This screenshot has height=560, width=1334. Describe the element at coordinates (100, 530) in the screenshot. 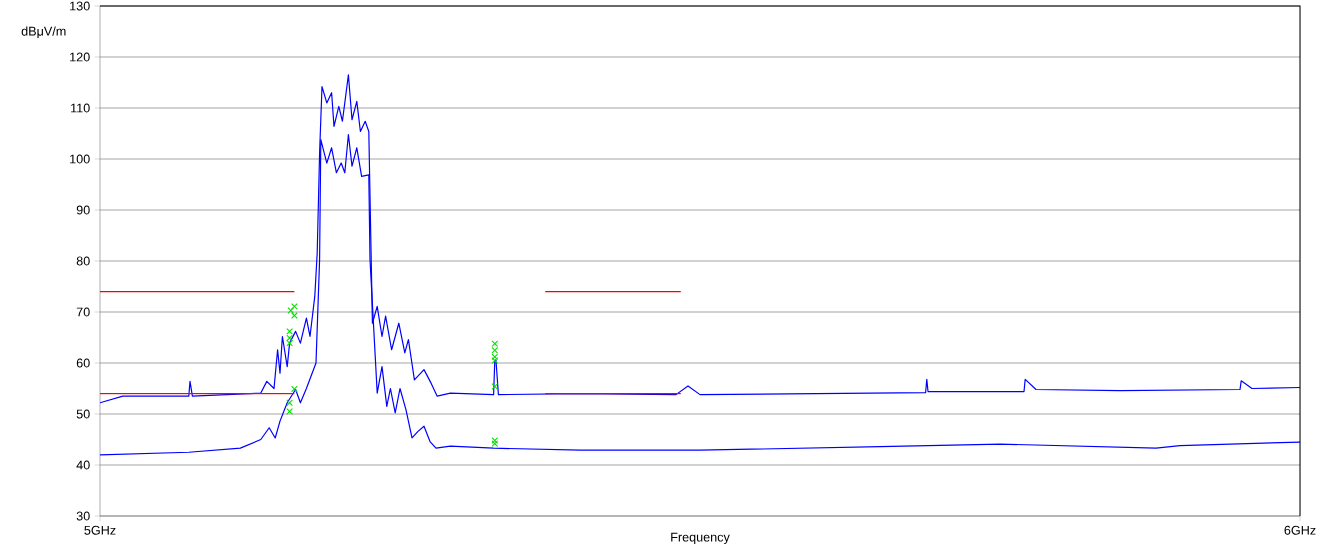

I see `x-tick-label: 5GHz` at that location.